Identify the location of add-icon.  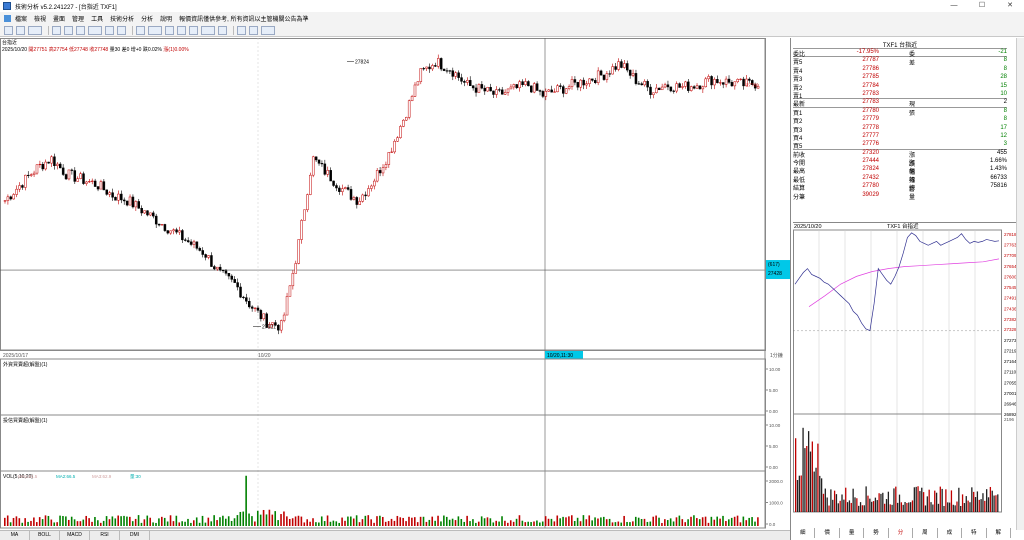
(20, 30).